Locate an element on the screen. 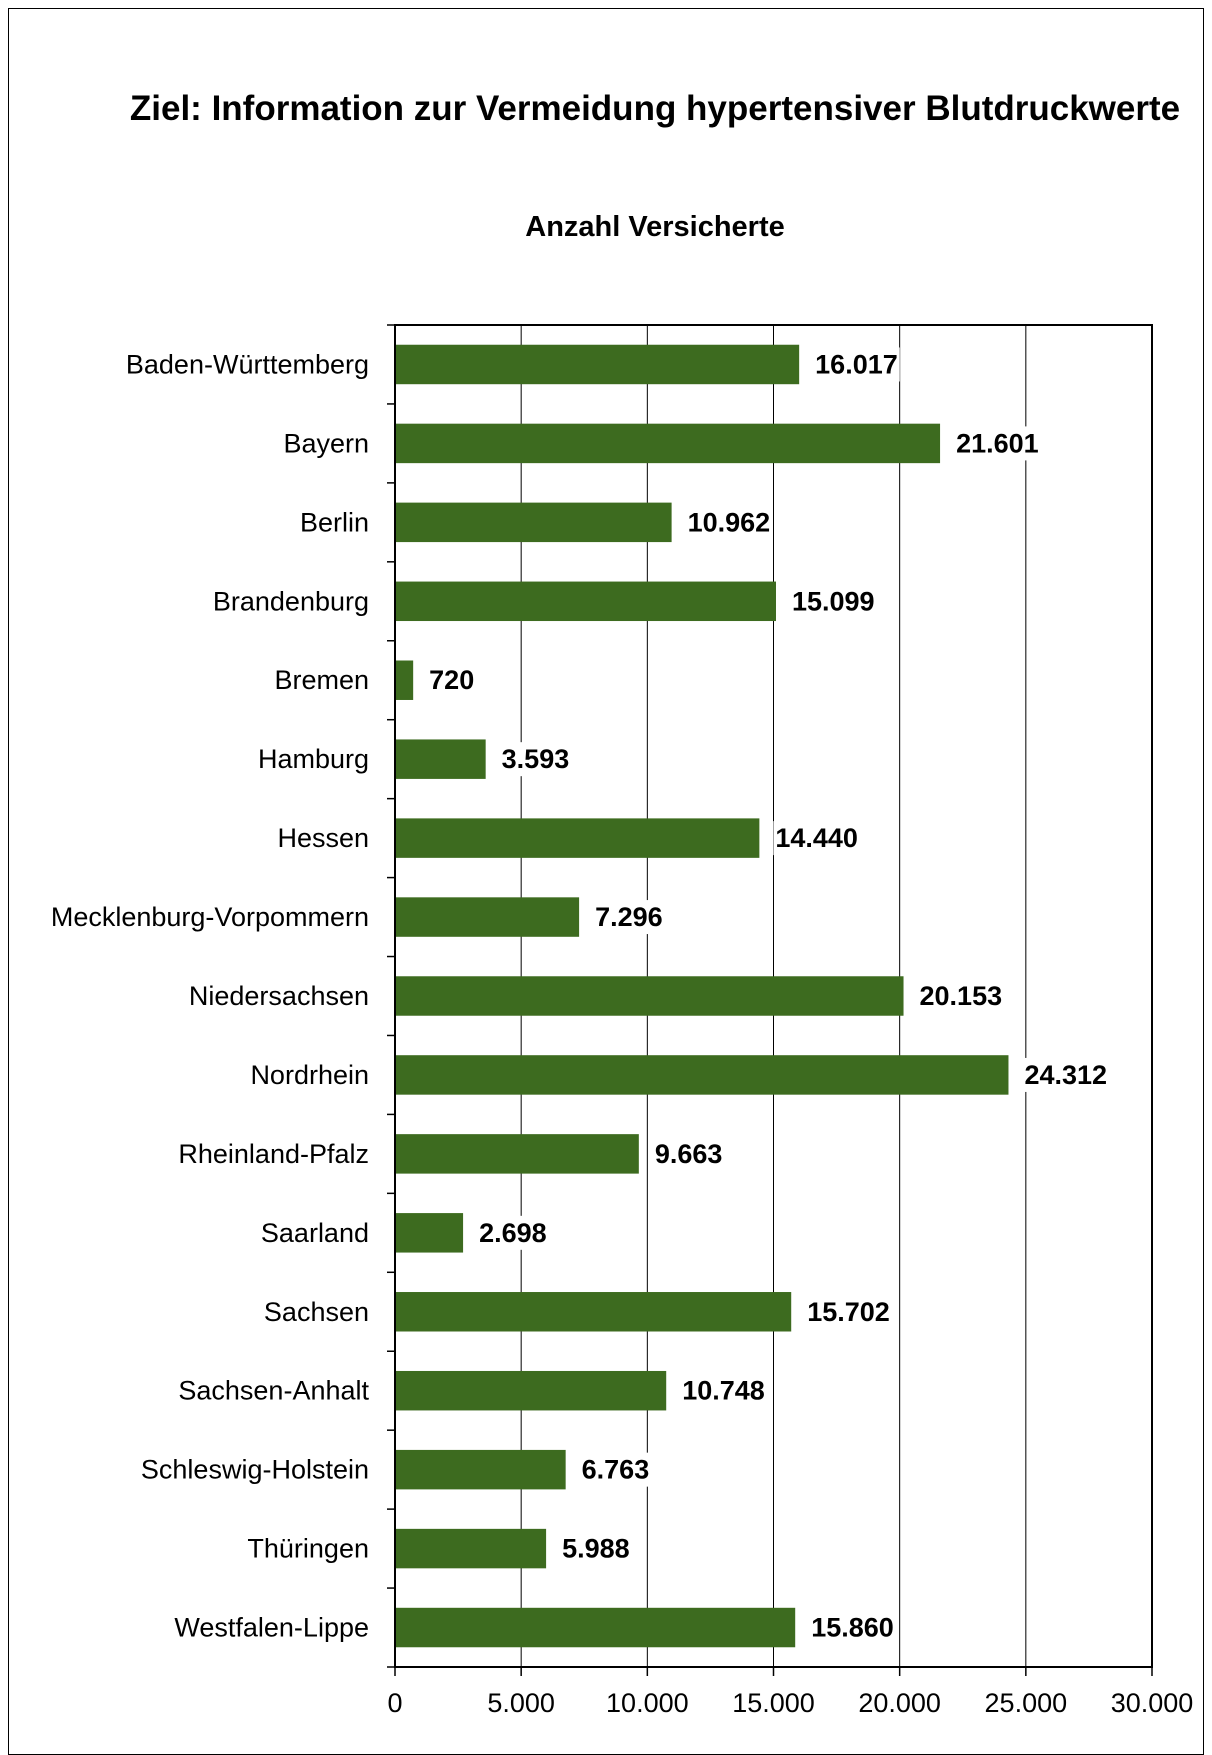 This screenshot has width=1212, height=1755. data-label-15: 5.988 is located at coordinates (596, 1549).